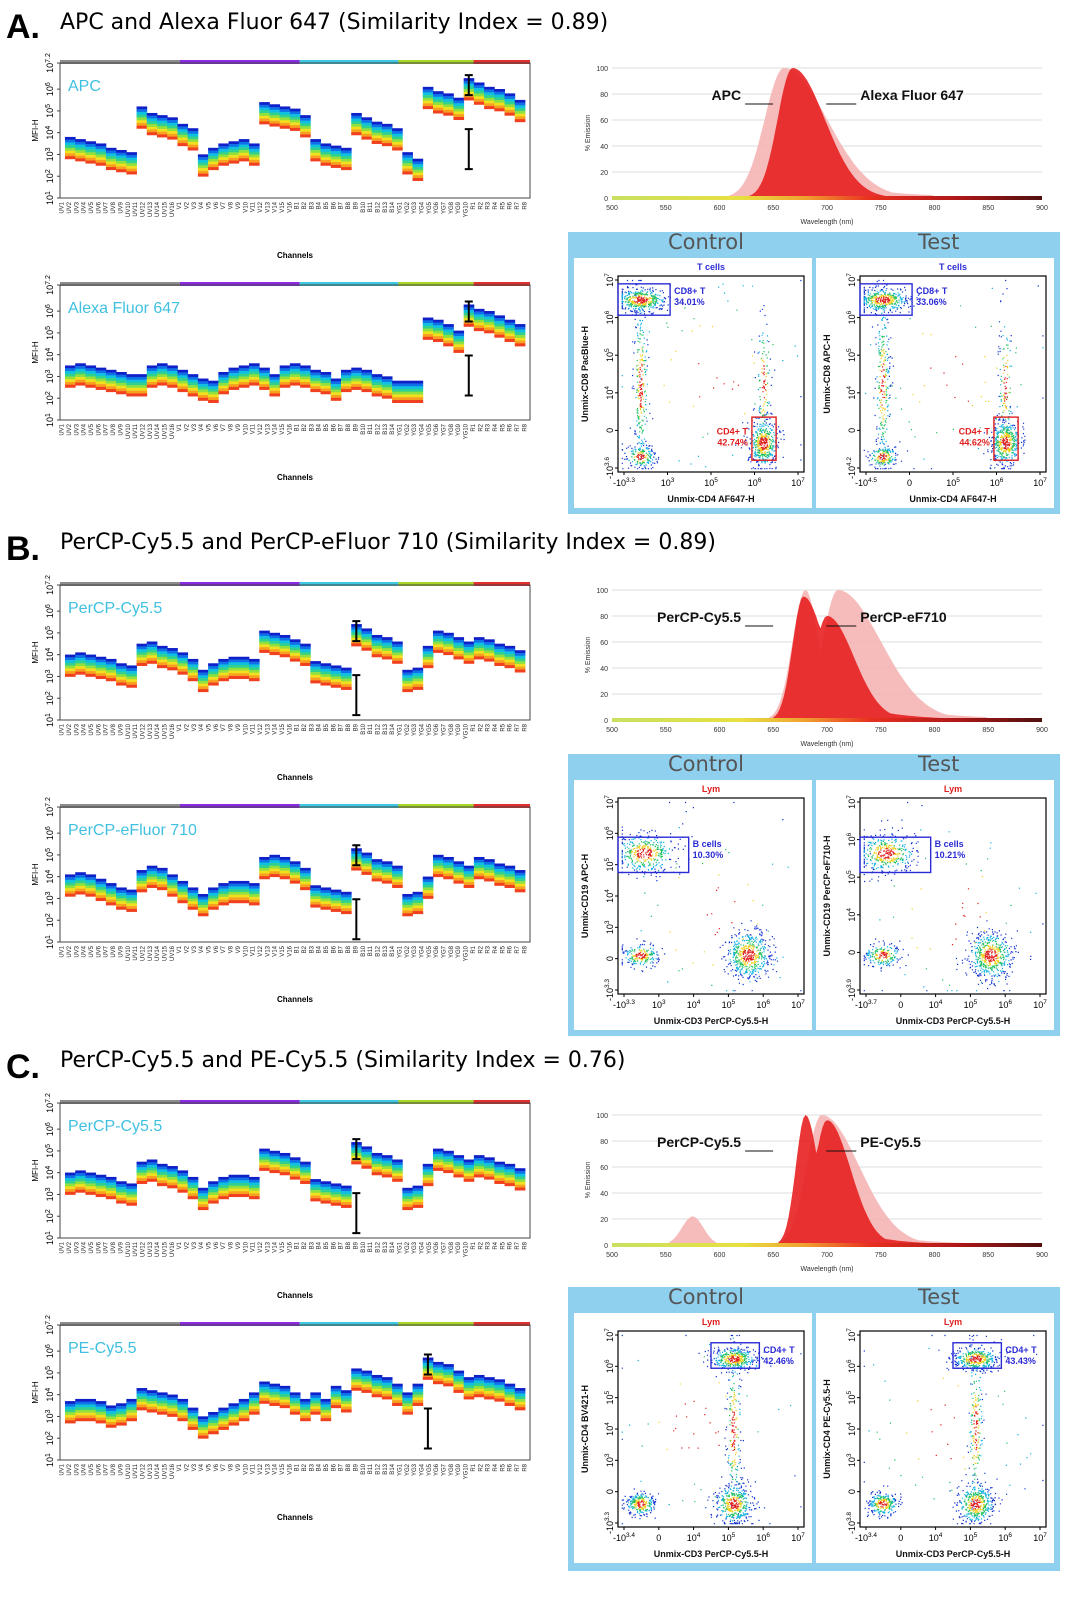 This screenshot has width=1080, height=1598. What do you see at coordinates (467, 209) in the screenshot?
I see `channel-tick-label: YG10` at bounding box center [467, 209].